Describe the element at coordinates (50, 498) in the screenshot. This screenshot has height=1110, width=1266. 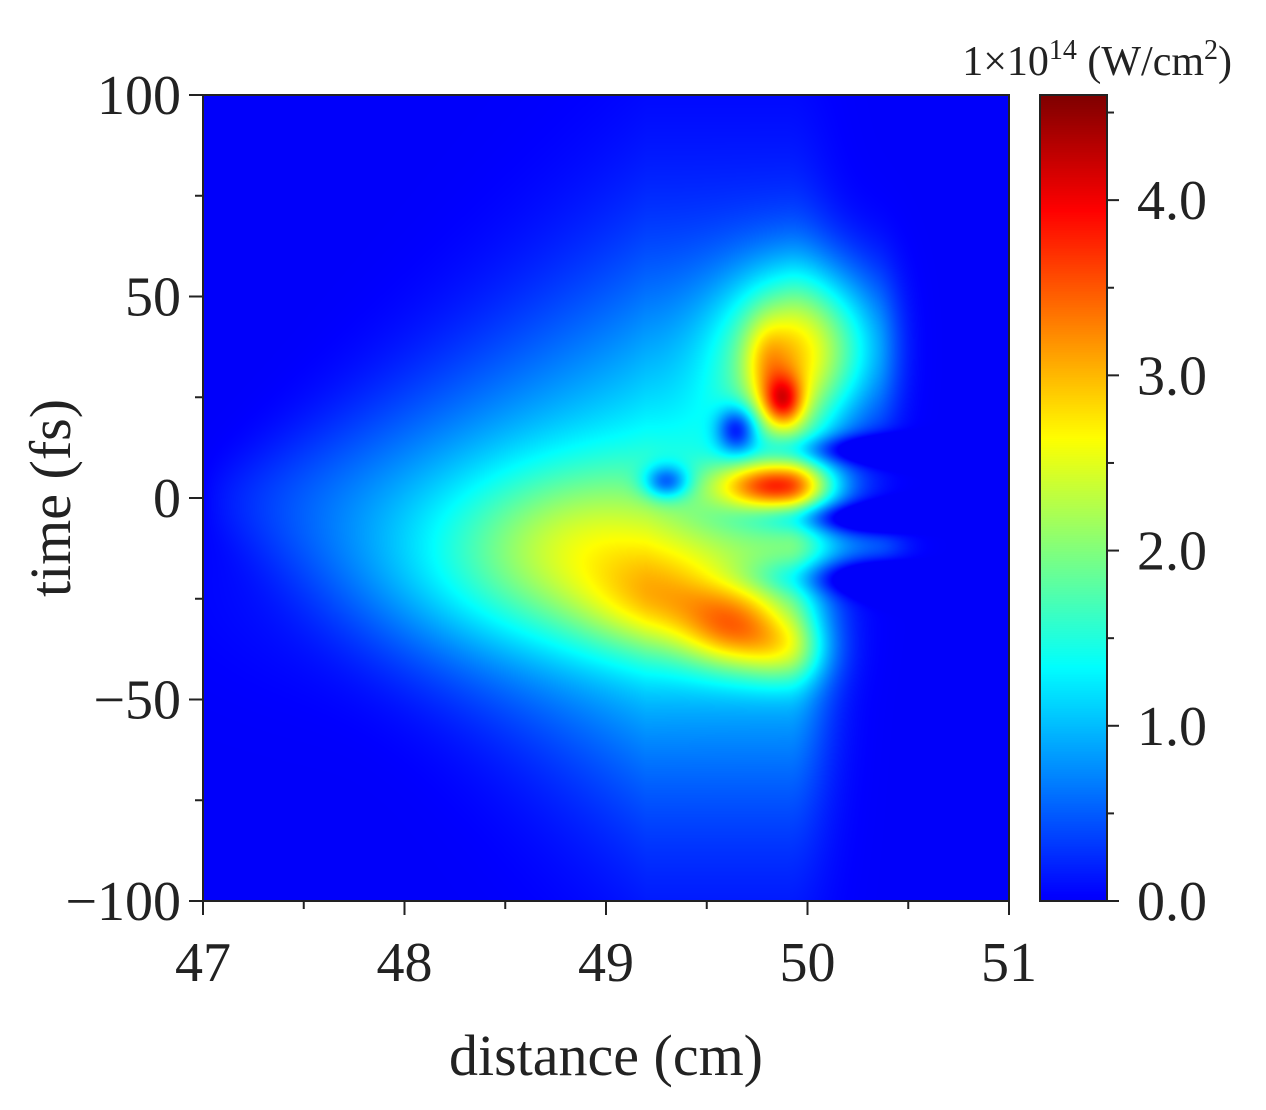
I see `y-axis-label: time (fs)` at that location.